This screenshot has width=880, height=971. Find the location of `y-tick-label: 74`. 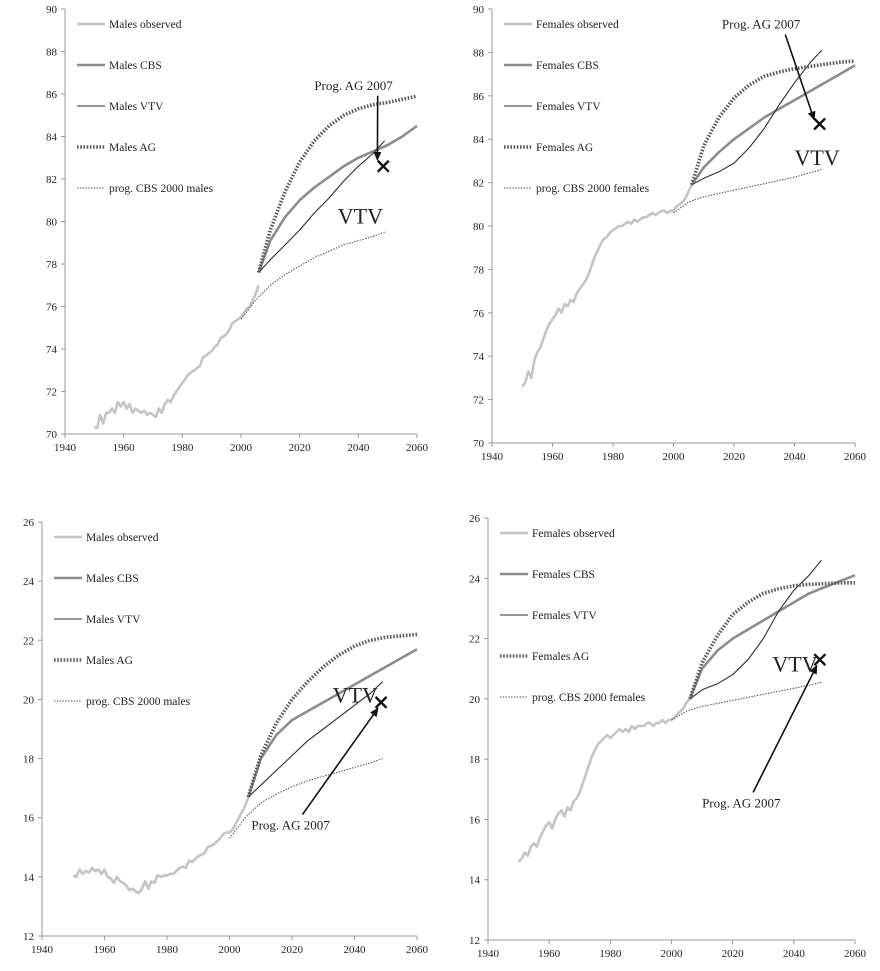

y-tick-label: 74 is located at coordinates (479, 357).